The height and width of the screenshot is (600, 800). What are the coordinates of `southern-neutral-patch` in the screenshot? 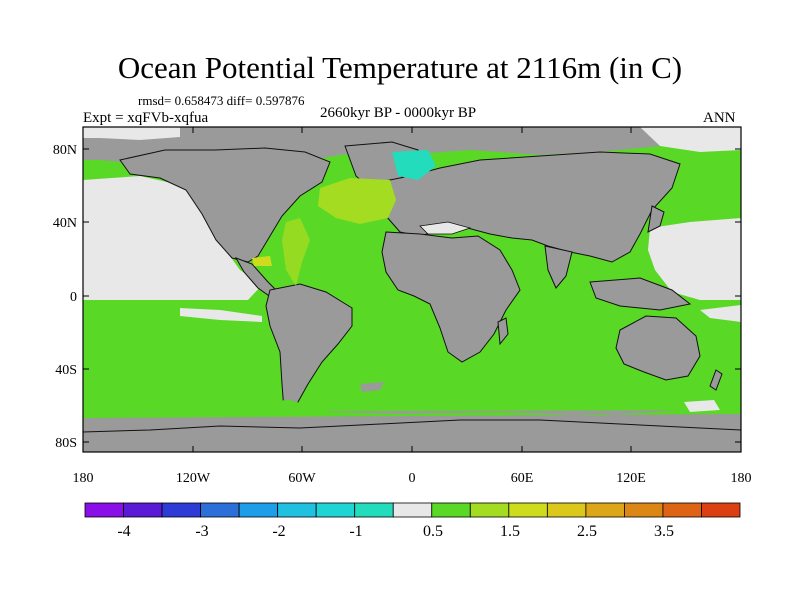 It's located at (702, 406).